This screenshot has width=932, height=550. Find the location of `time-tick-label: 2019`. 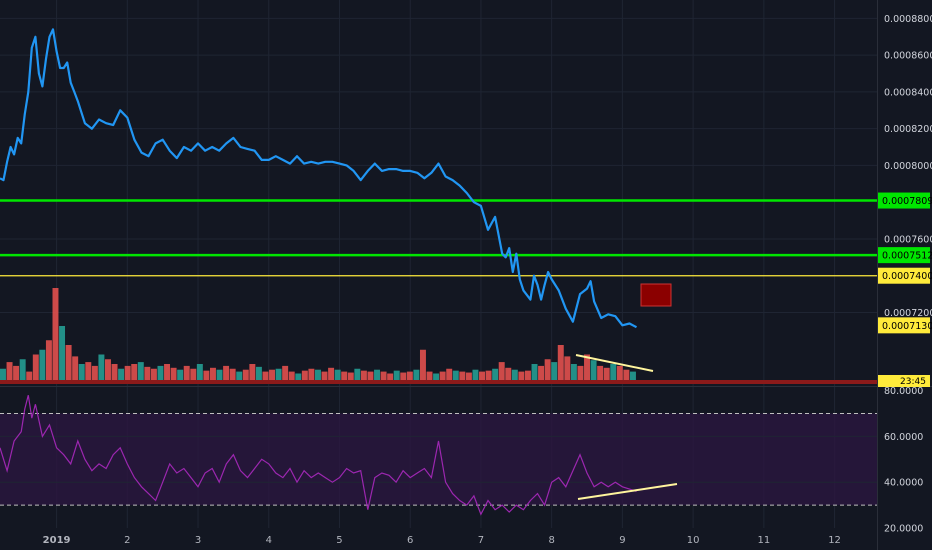

time-tick-label: 2019 is located at coordinates (57, 540).